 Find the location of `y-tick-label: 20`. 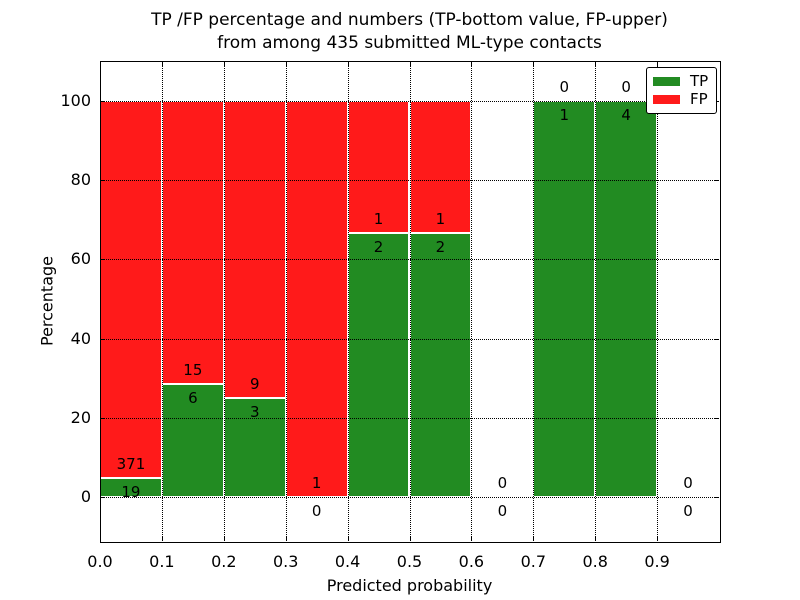

y-tick-label: 20 is located at coordinates (80, 418).